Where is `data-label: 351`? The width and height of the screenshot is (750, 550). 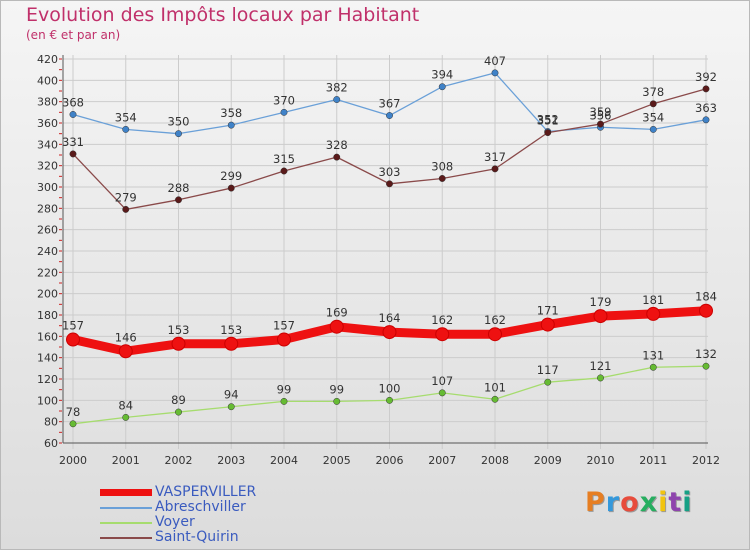 data-label: 351 is located at coordinates (548, 121).